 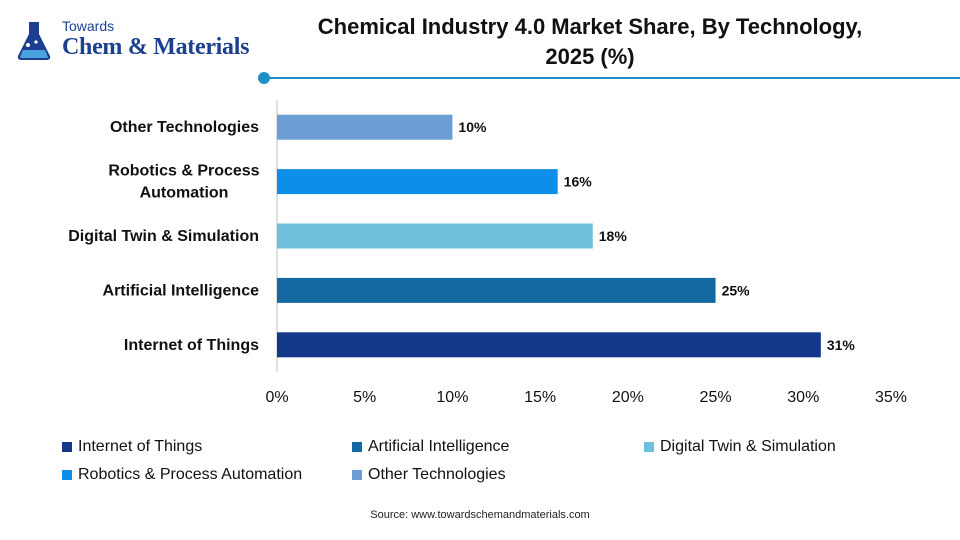 I want to click on brand-logo: Towards Chem & Materials, so click(x=134, y=41).